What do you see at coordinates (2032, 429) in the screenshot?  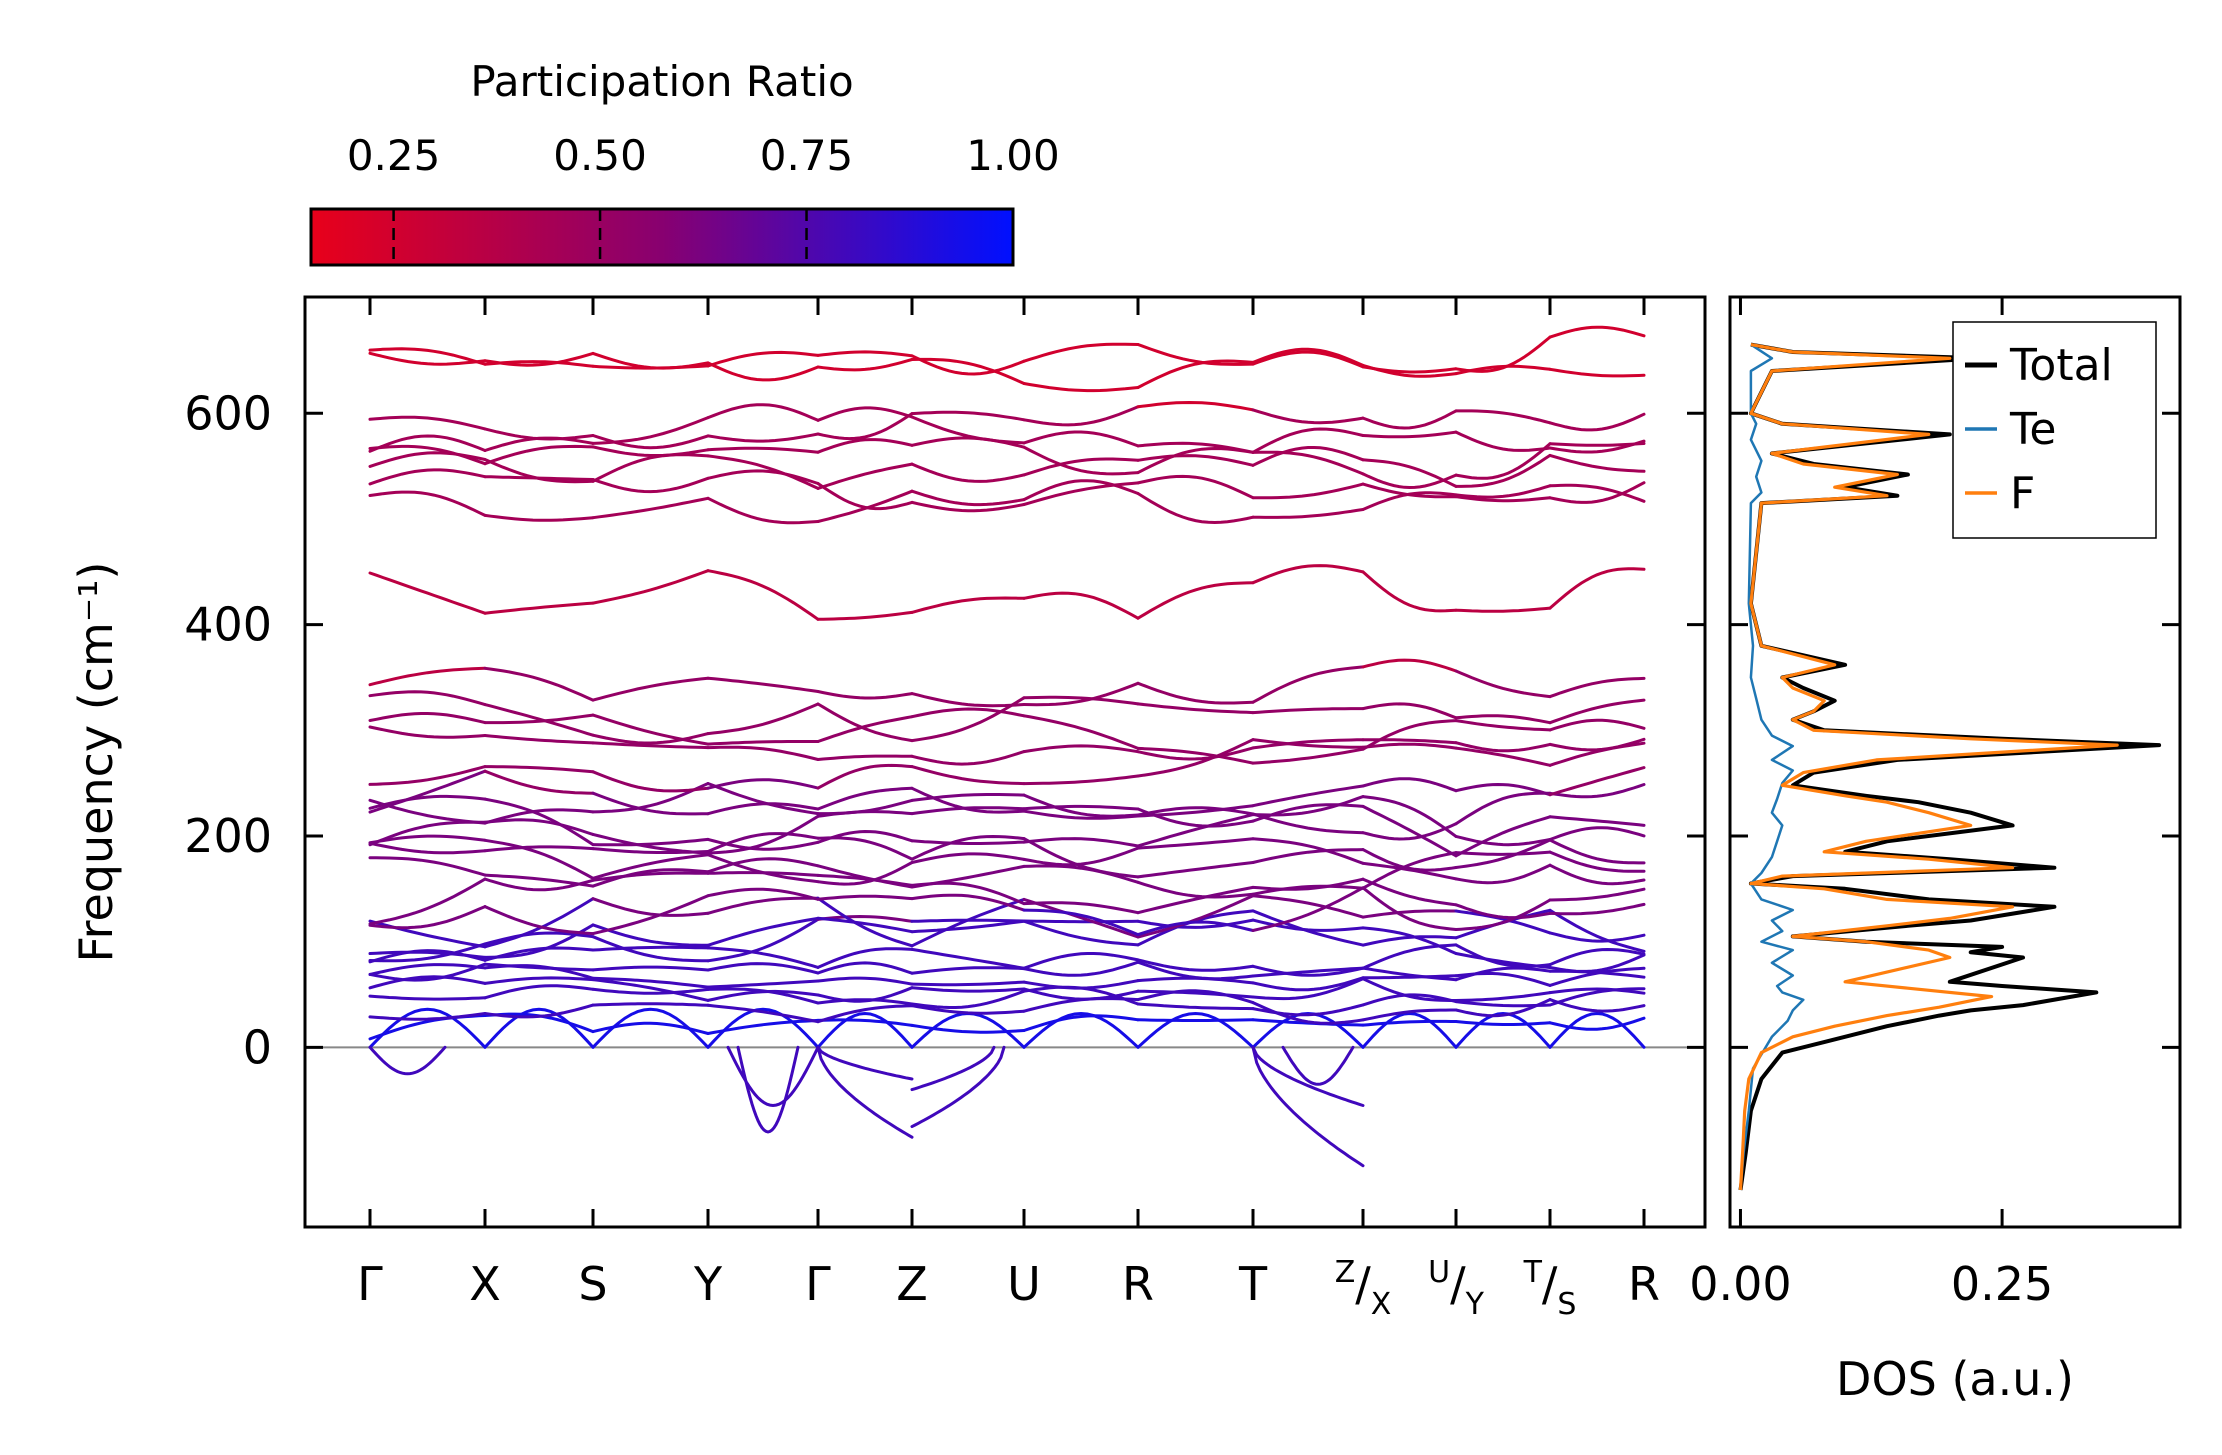 I see `legend-label-te: Te` at bounding box center [2032, 429].